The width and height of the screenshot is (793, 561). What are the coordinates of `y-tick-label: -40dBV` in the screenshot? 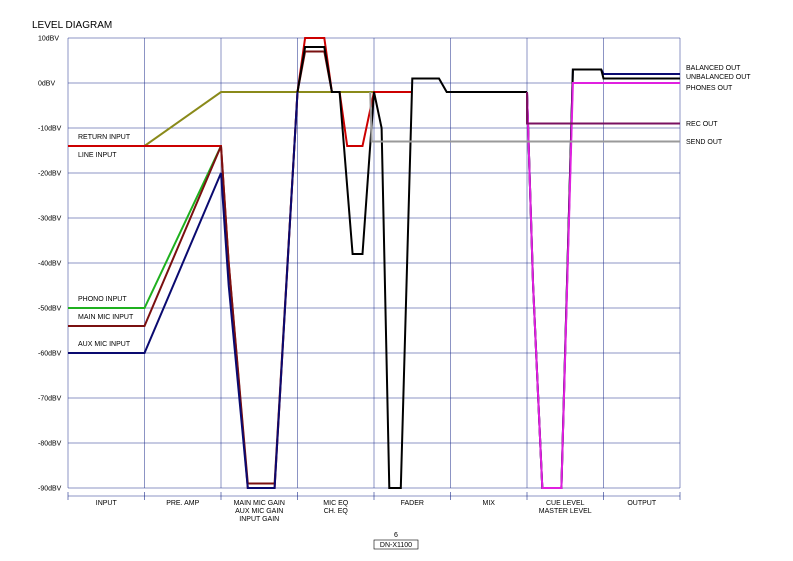 It's located at (50, 264).